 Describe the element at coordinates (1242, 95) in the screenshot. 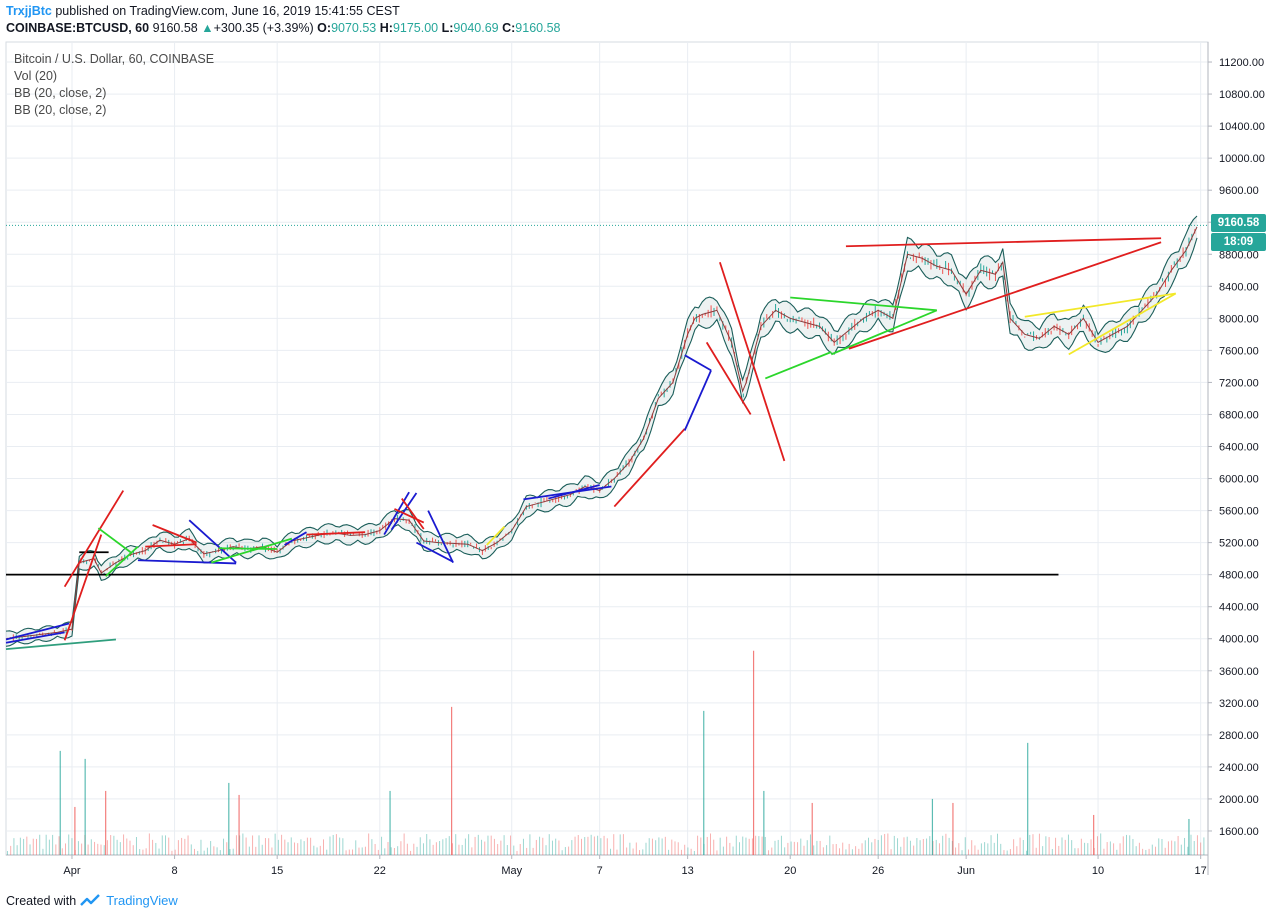

I see `y-tick-label: 10800.00` at that location.